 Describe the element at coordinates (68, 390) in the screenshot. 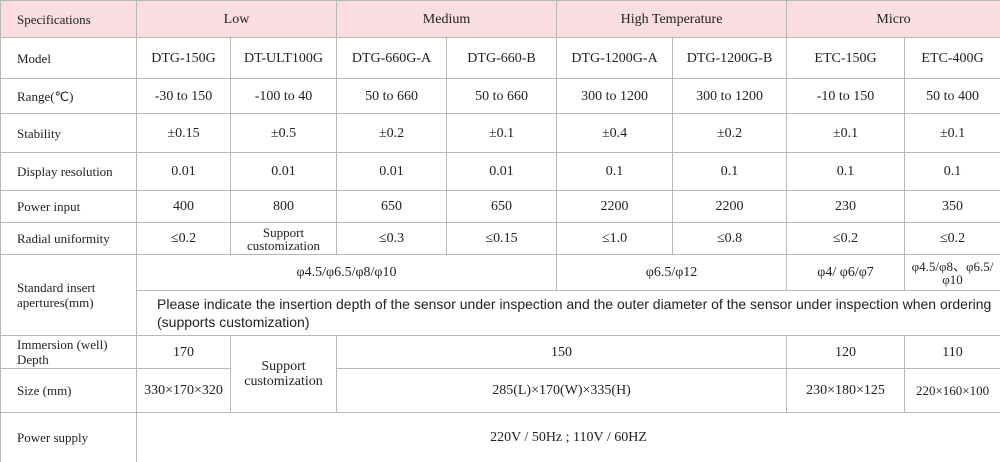

I see `row-label: Size (mm)` at that location.